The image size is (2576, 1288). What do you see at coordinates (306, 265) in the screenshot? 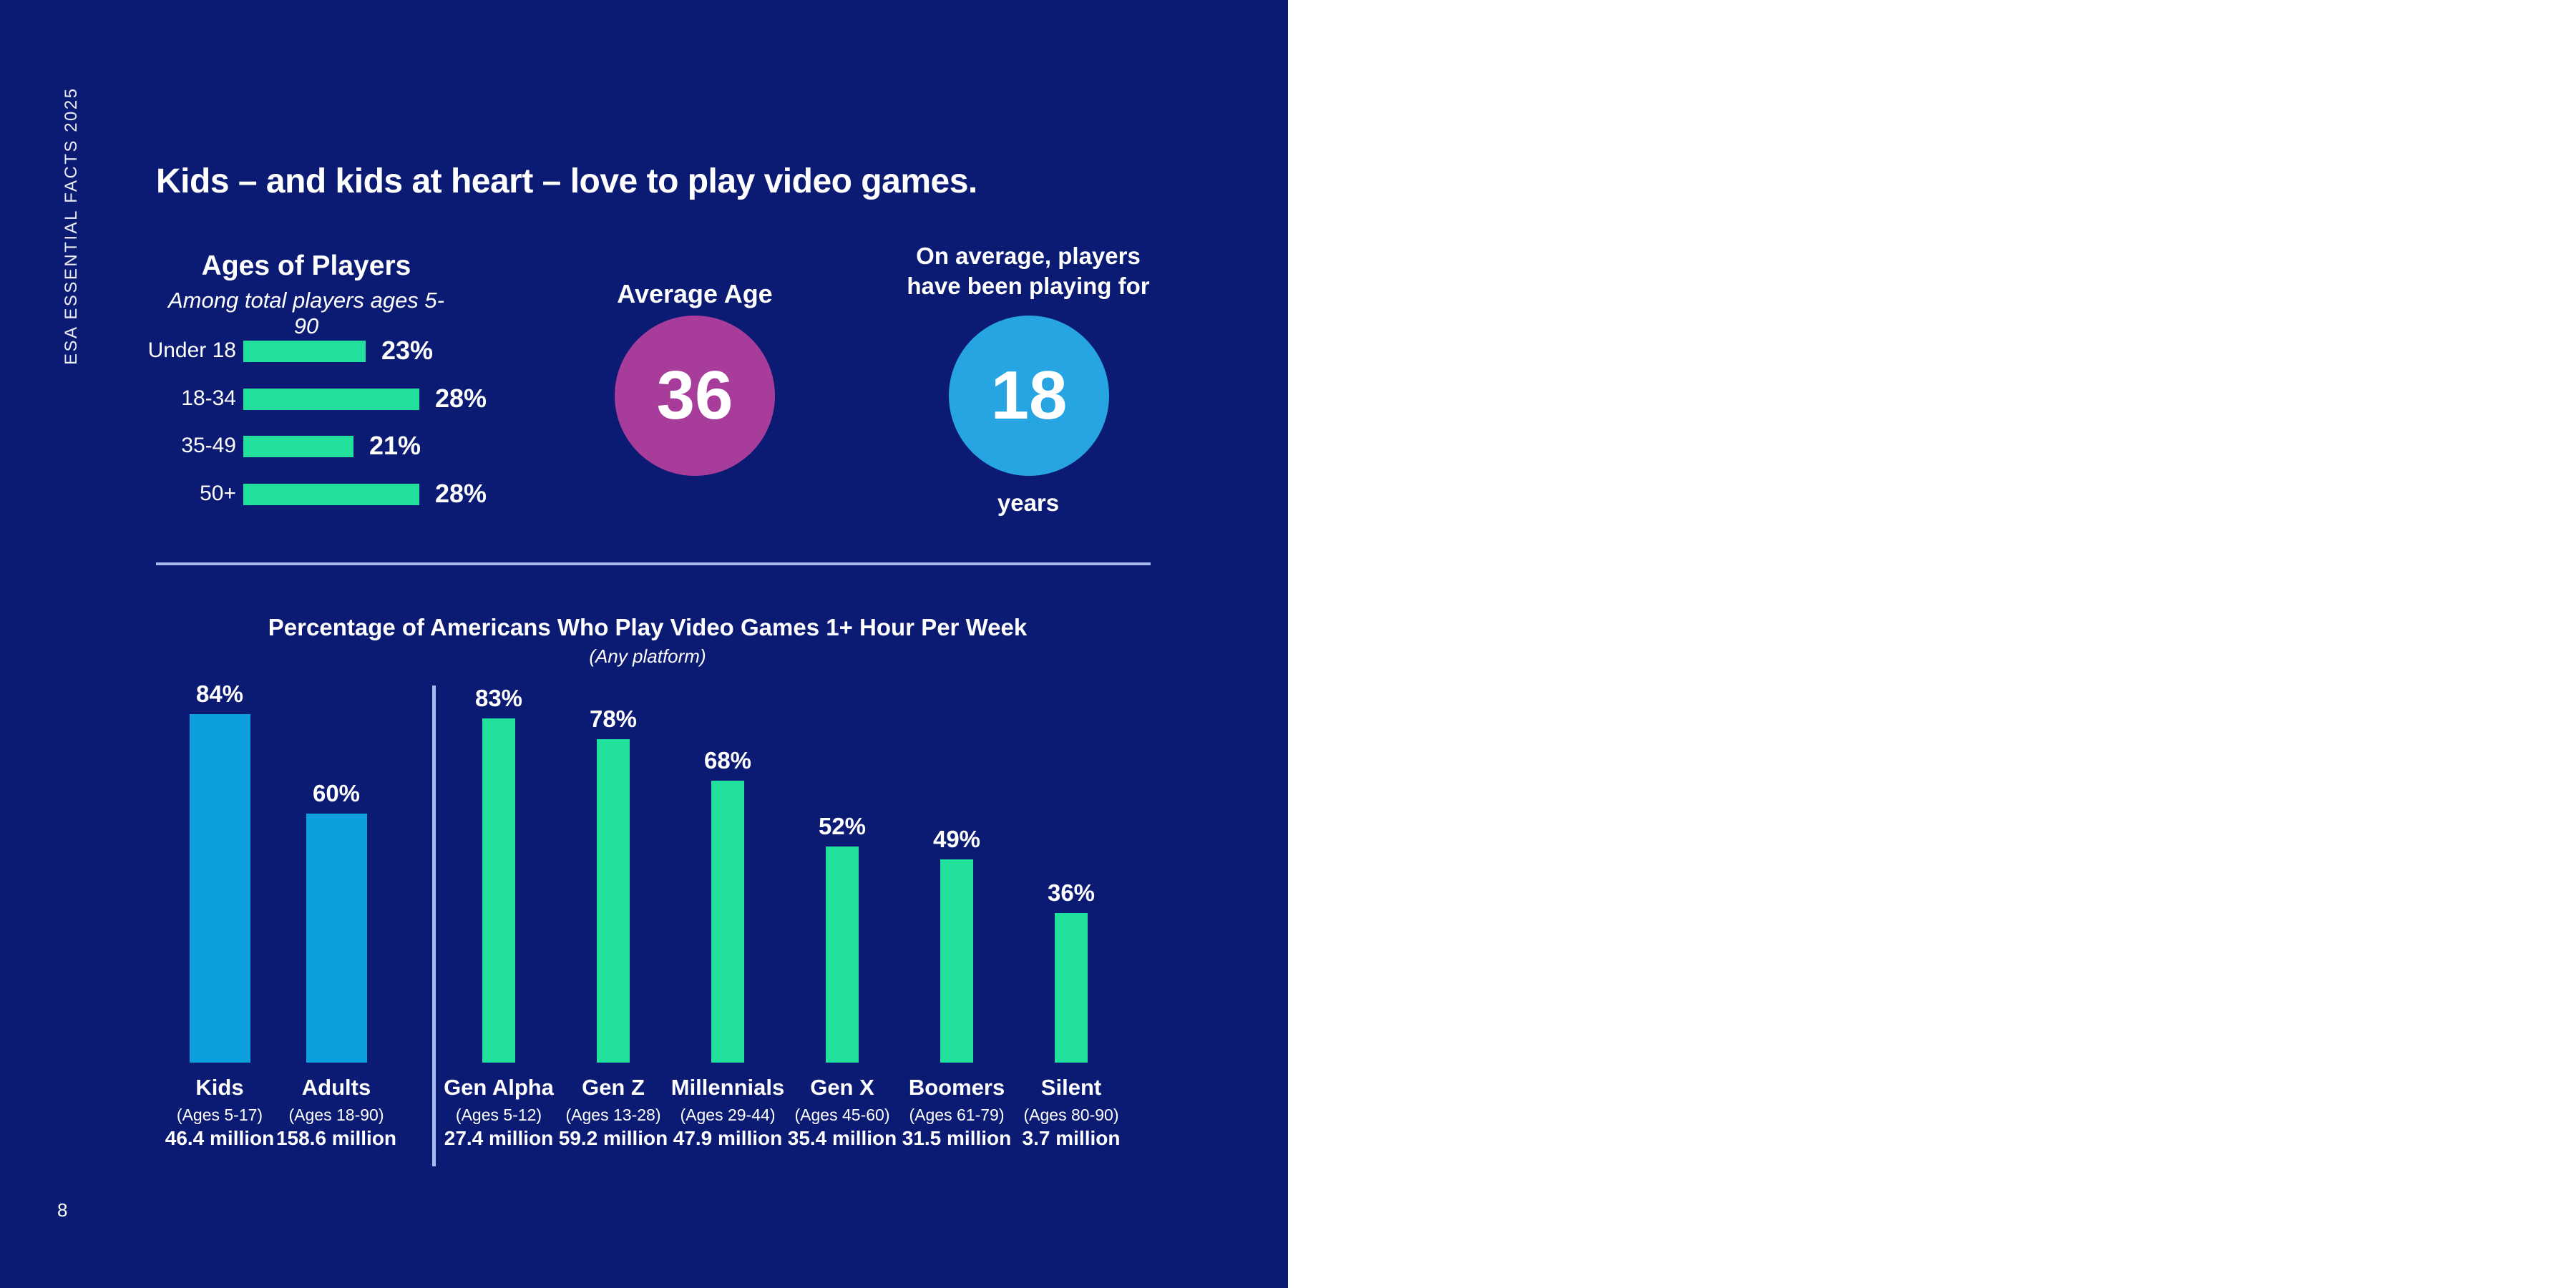
I see `ages-chart-title: Ages of Players` at bounding box center [306, 265].